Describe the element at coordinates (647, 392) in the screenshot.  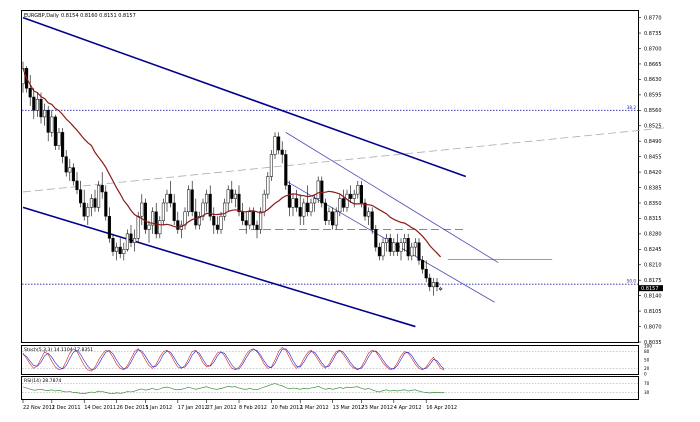
I see `rsi-tick-label: 30` at that location.